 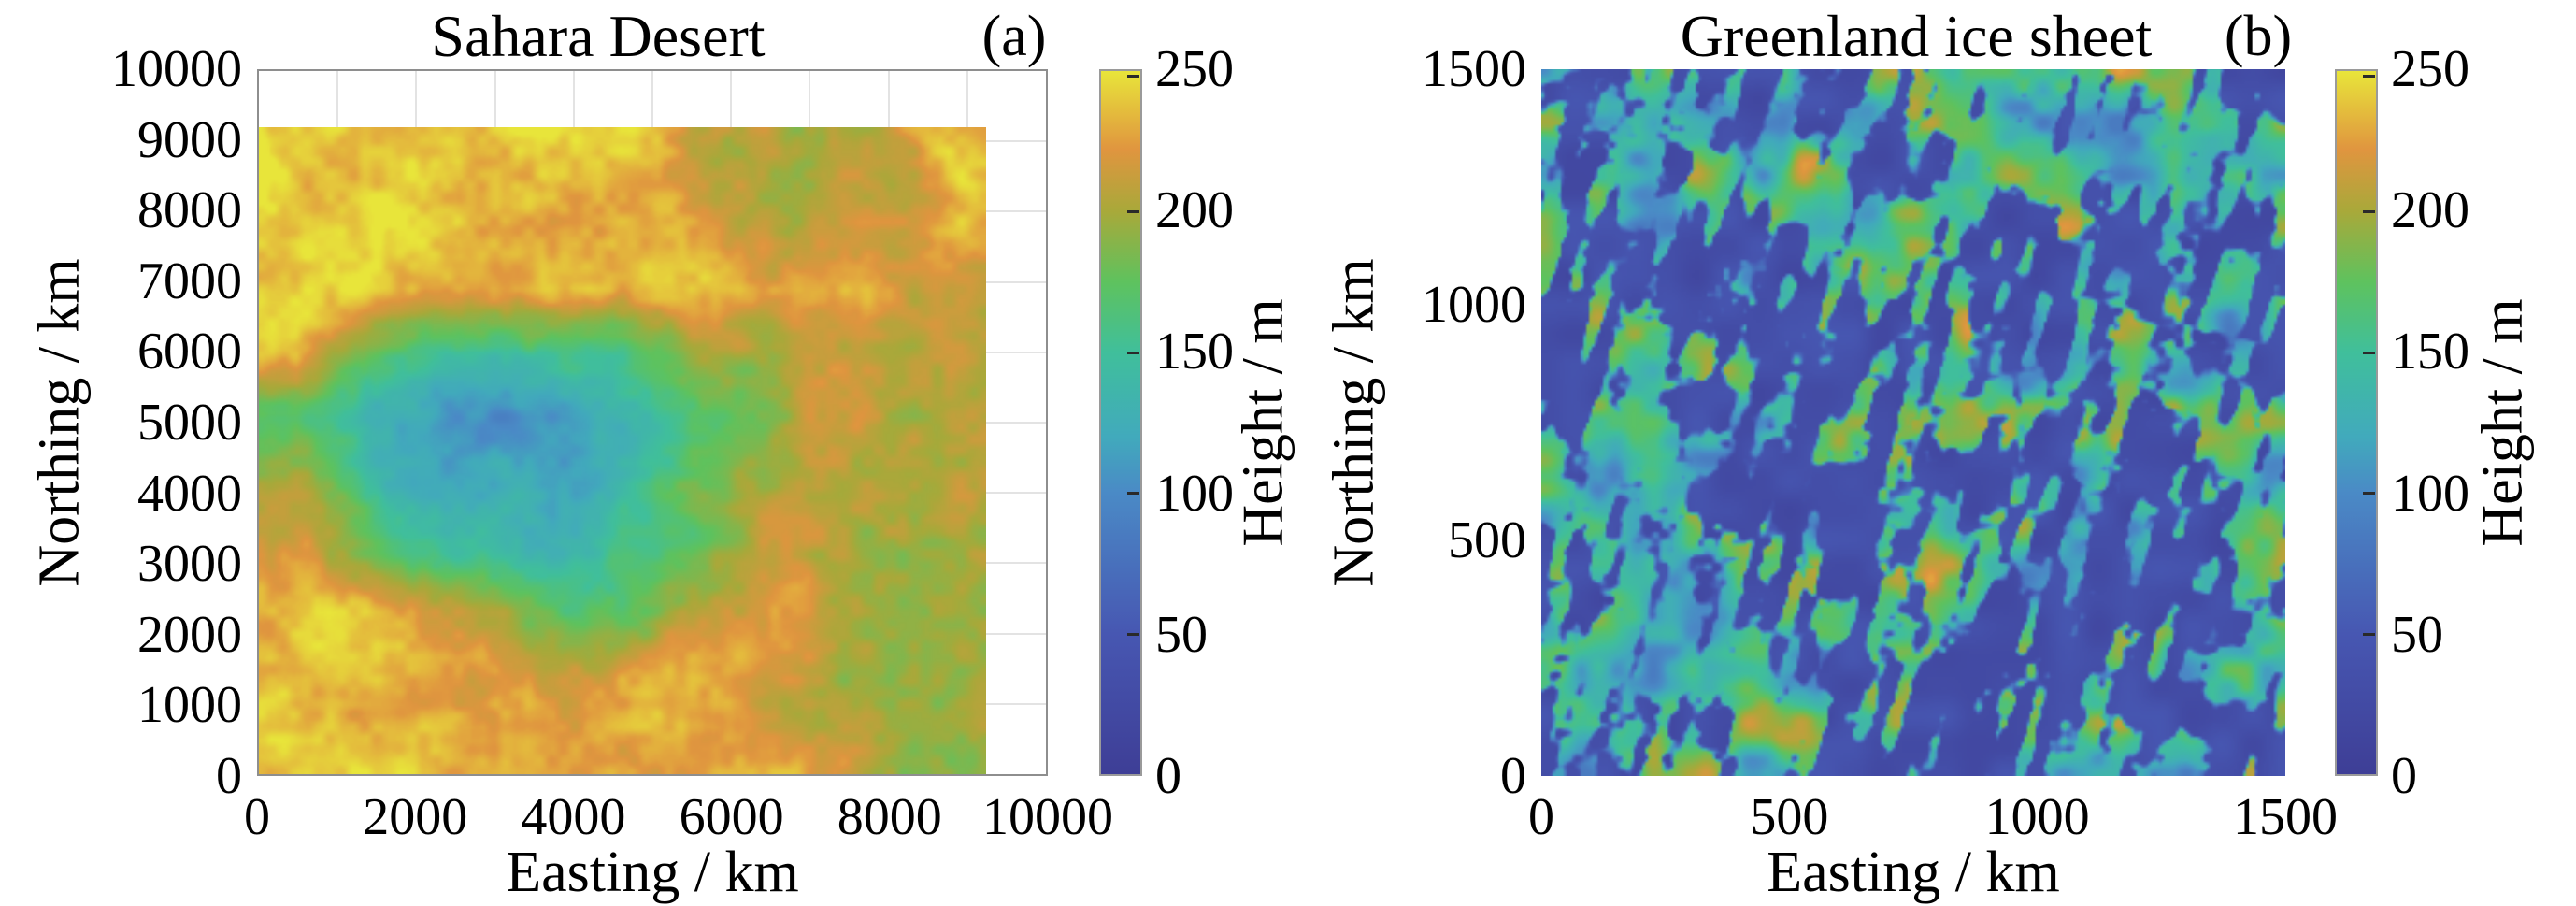 What do you see at coordinates (2258, 36) in the screenshot?
I see `panel-b-corner-label: (b)` at bounding box center [2258, 36].